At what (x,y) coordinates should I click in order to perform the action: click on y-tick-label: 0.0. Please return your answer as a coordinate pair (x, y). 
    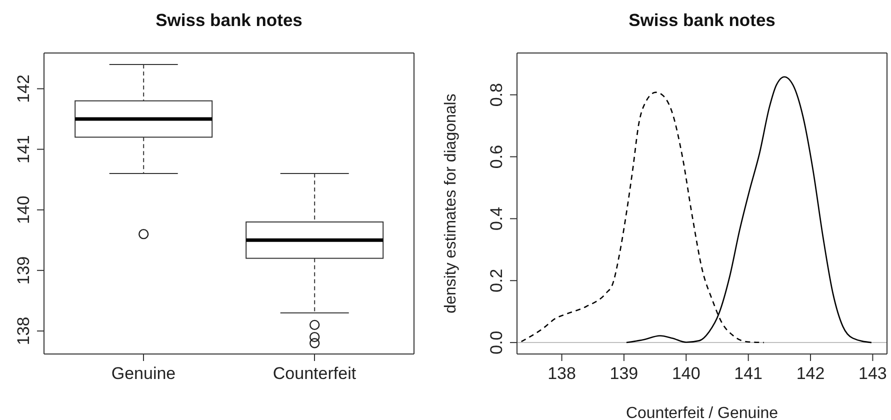
    Looking at the image, I should click on (496, 342).